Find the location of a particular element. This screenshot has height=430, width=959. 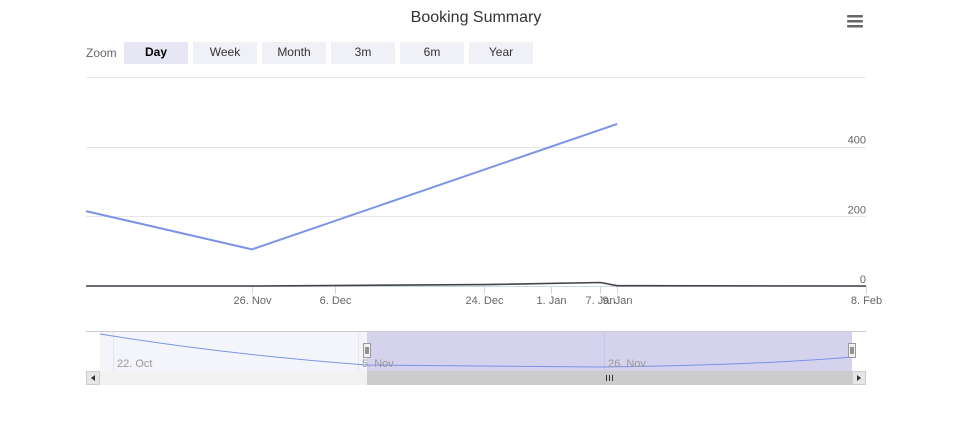

zoom-button-label: 3m is located at coordinates (363, 52).